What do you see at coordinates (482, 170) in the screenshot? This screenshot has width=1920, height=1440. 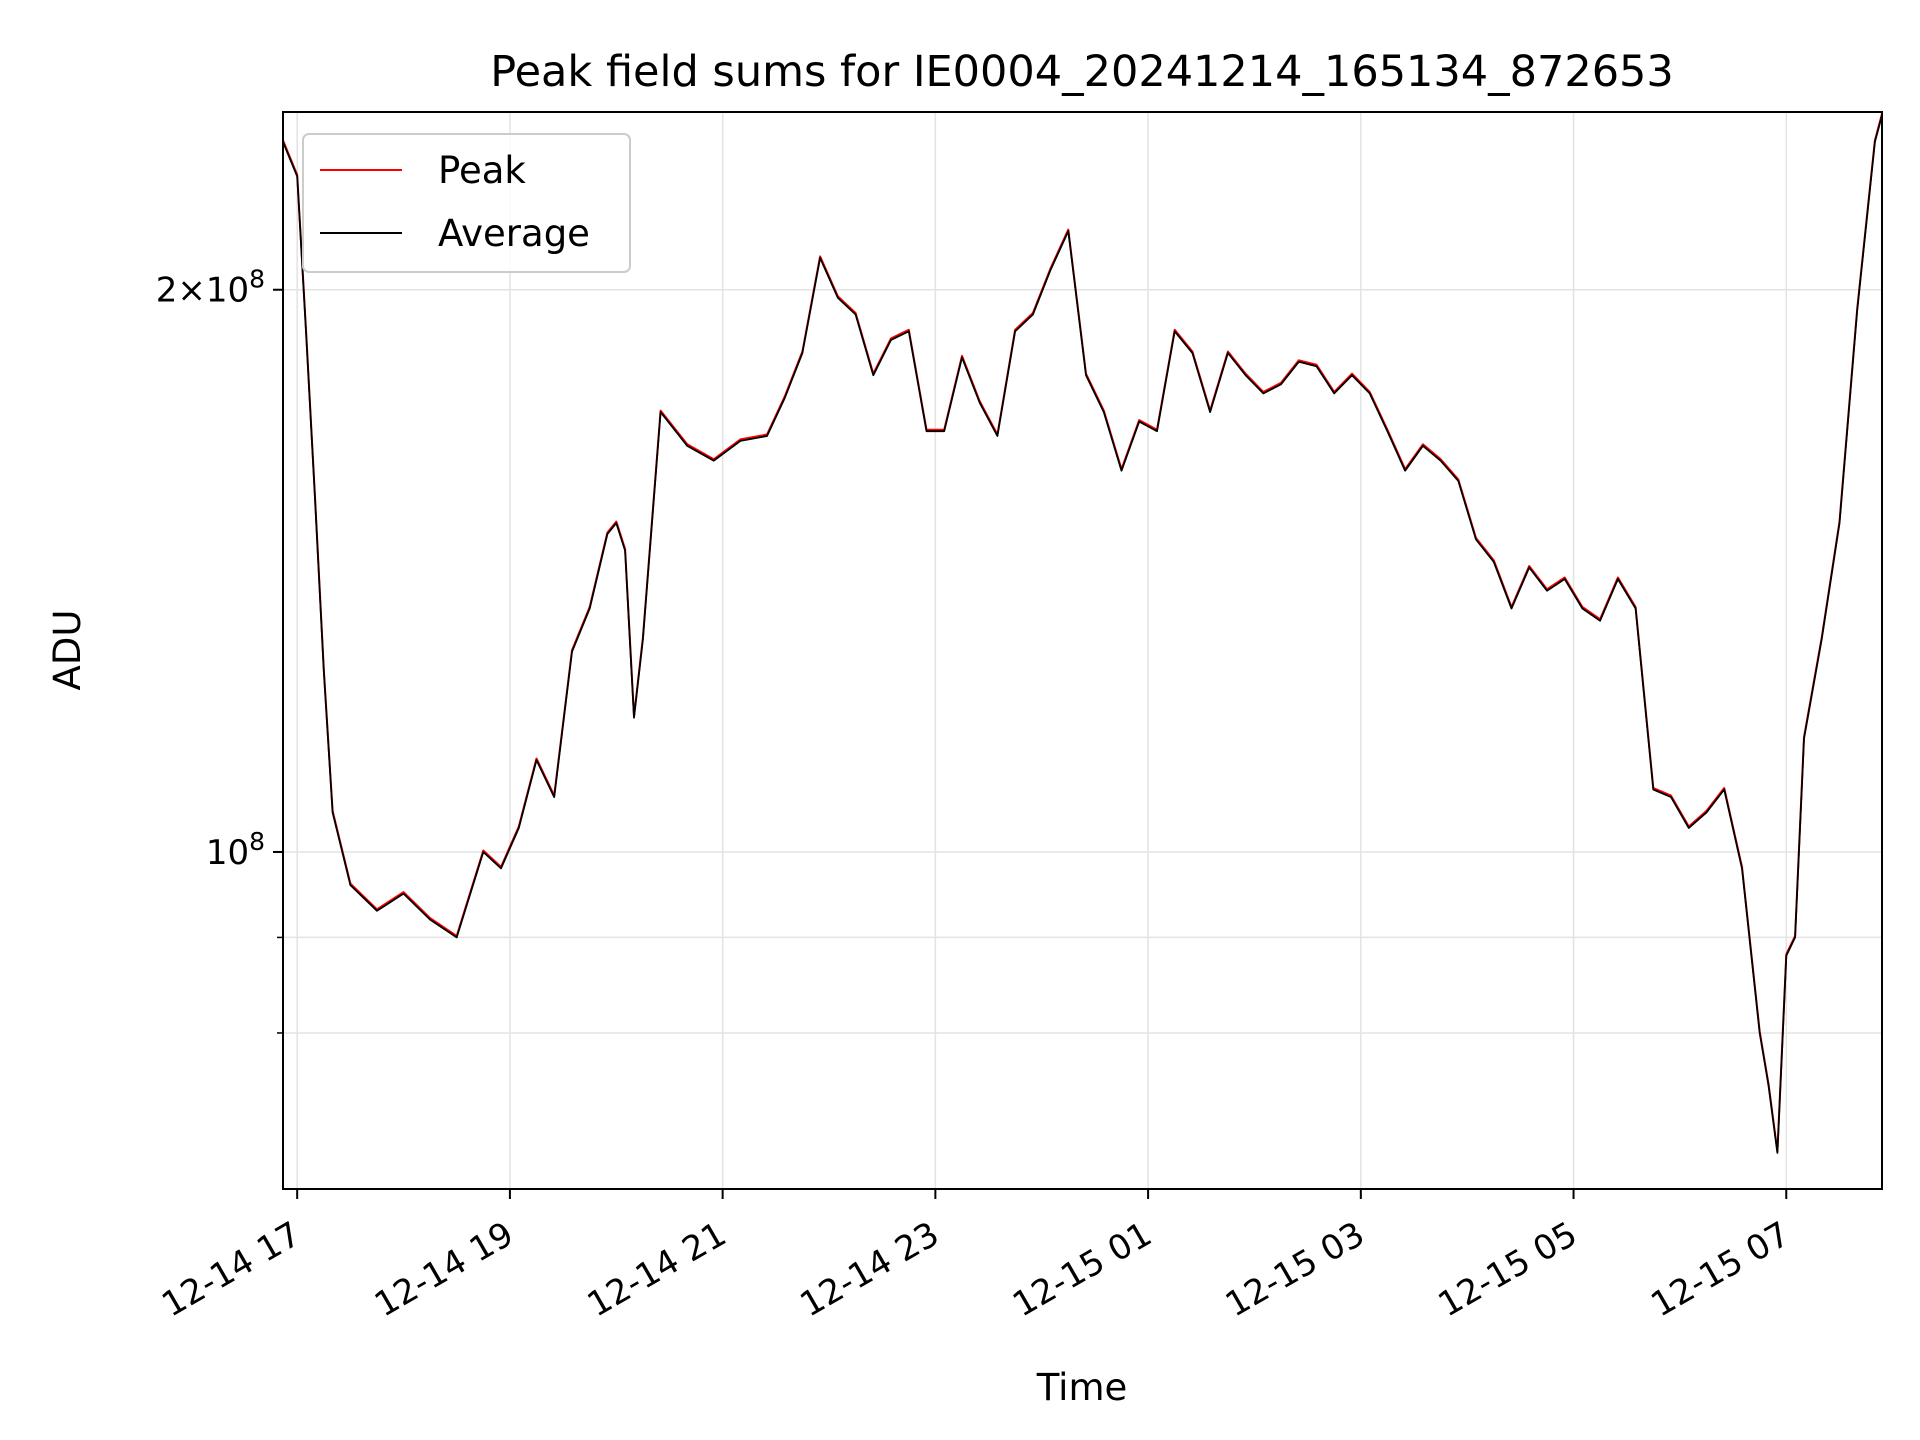 I see `legend-label-peak: Peak` at bounding box center [482, 170].